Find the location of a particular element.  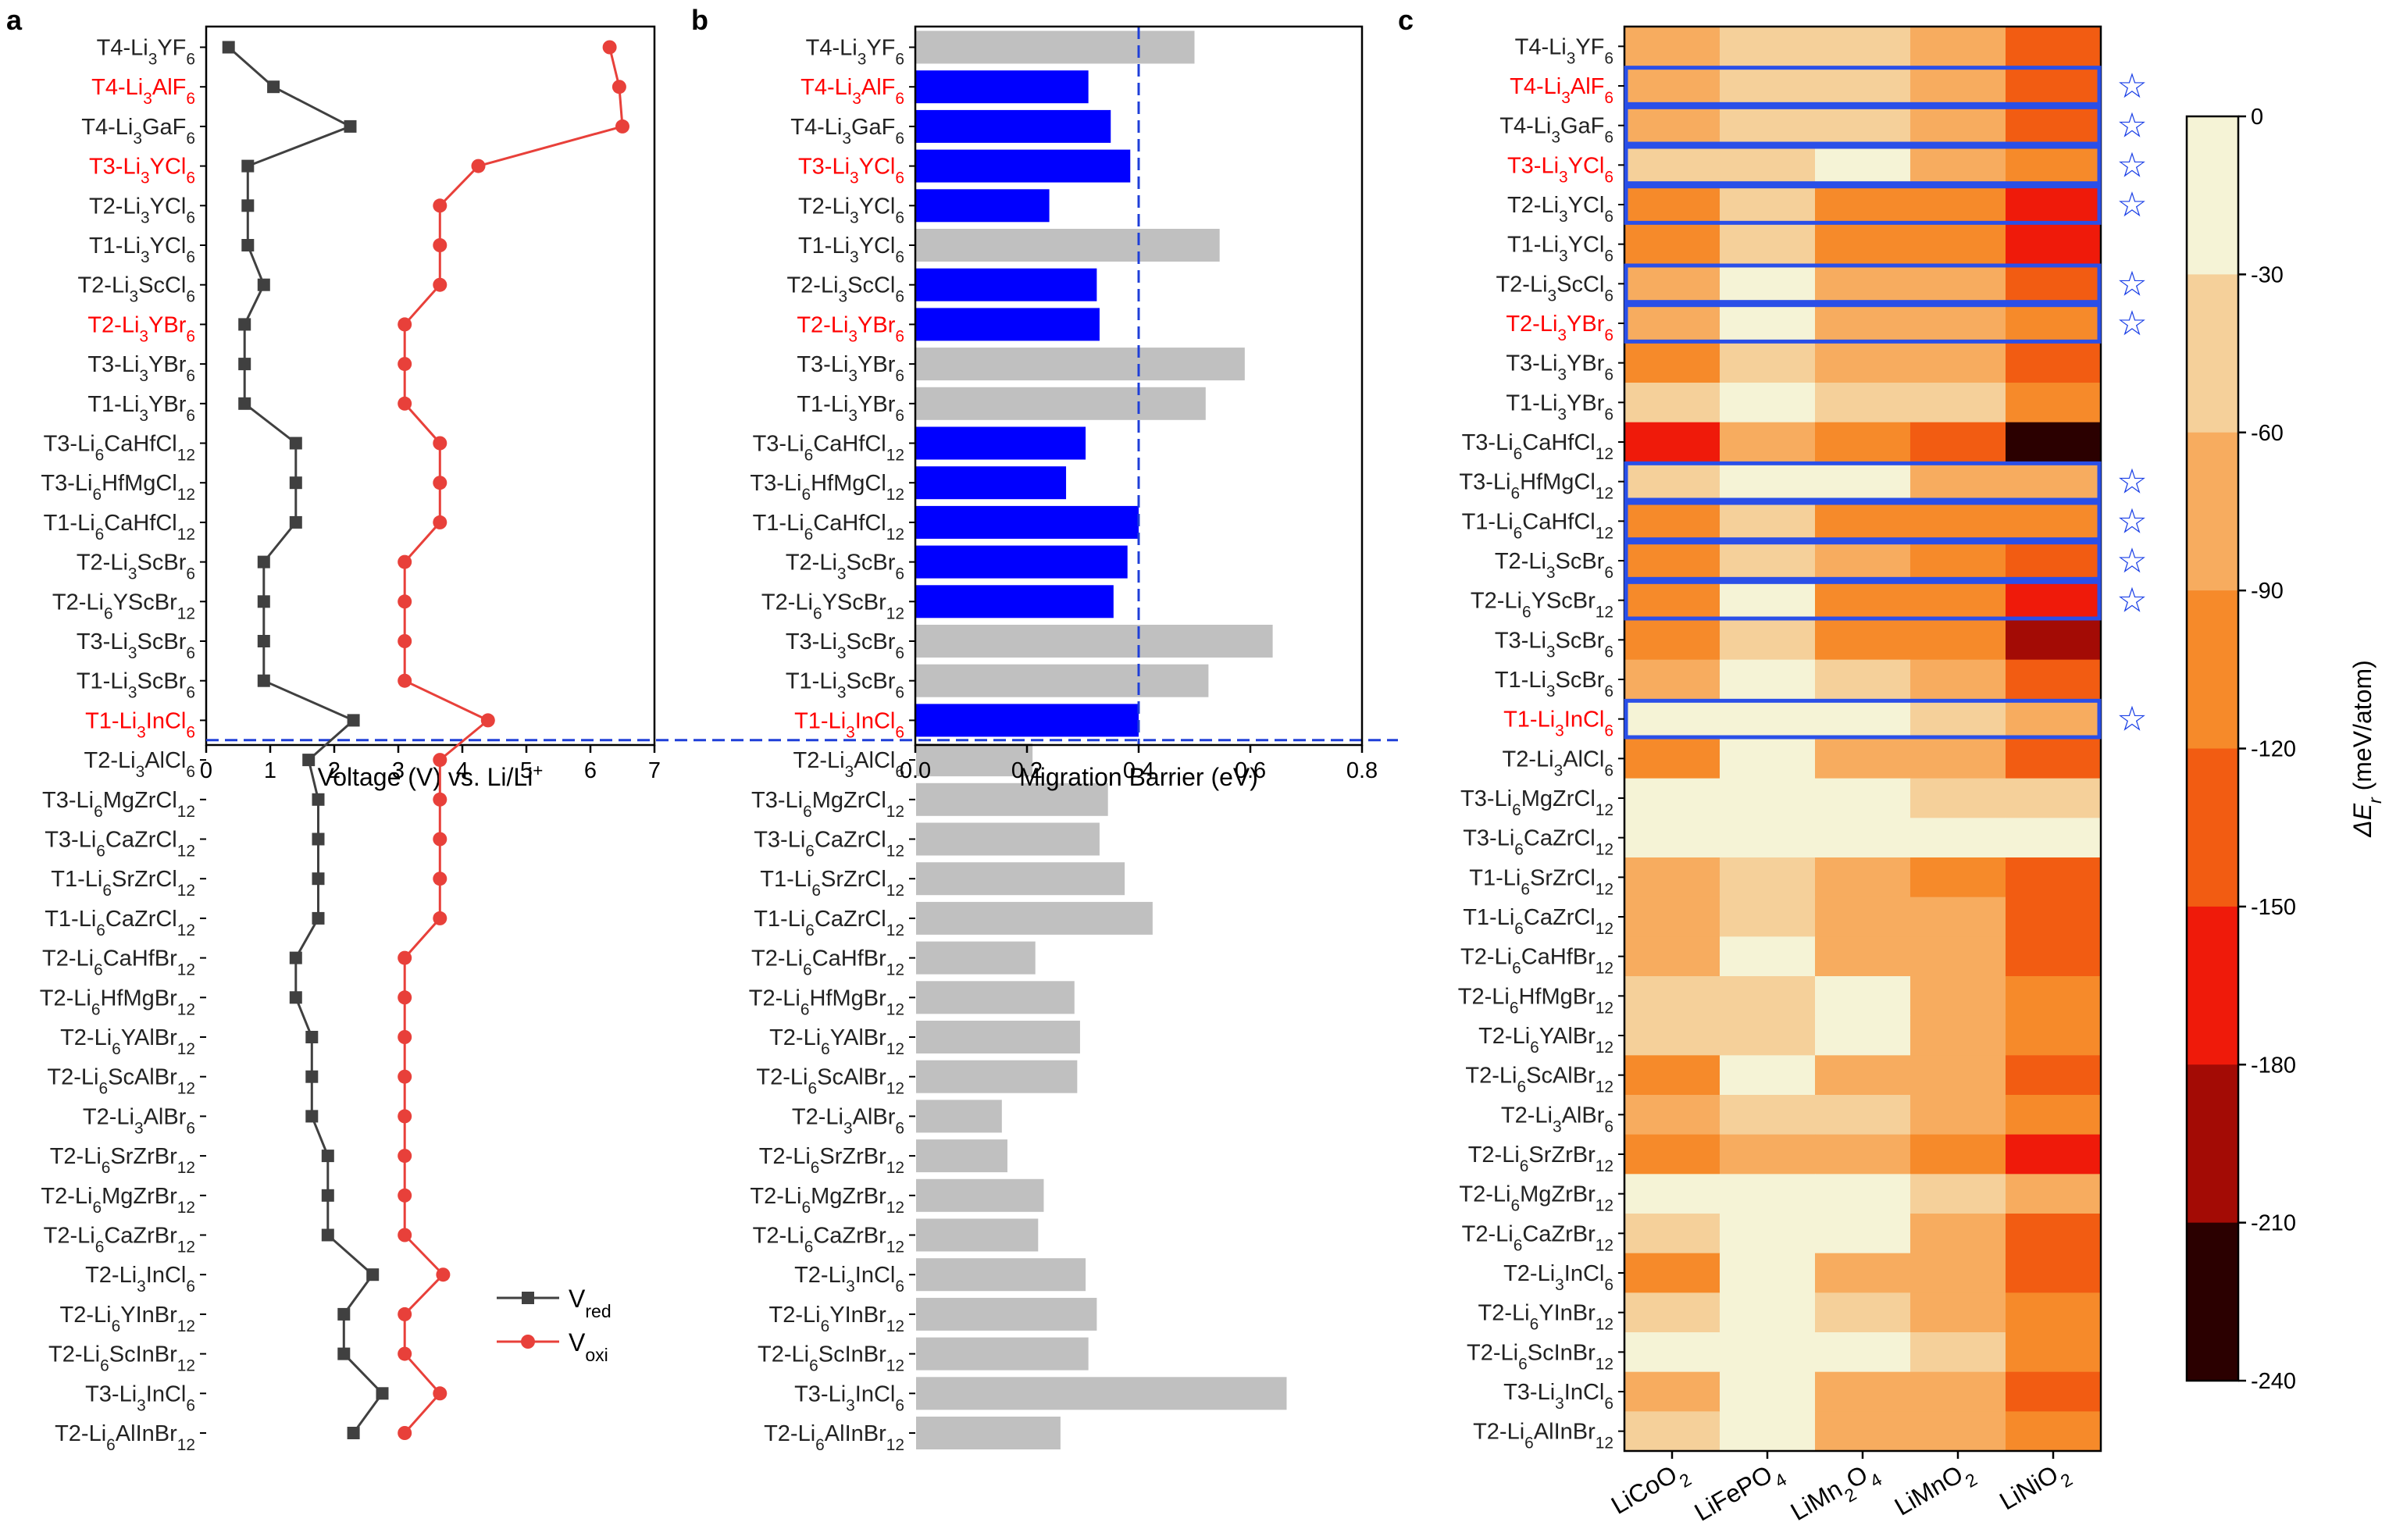

y-tick-label: T2-Li6MgZrBr12 is located at coordinates (118, 1200).